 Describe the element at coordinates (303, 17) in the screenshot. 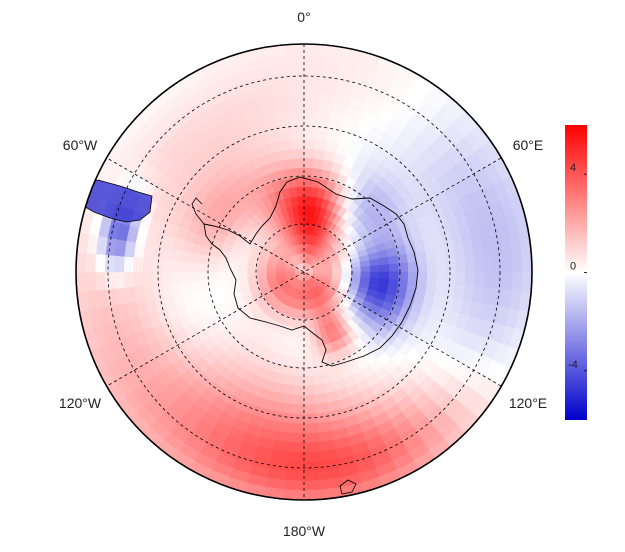

I see `lon-label-0: 0°` at that location.